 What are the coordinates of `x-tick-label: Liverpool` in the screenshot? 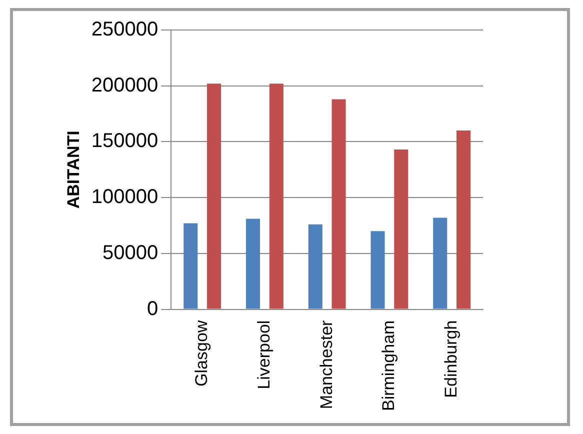 It's located at (264, 355).